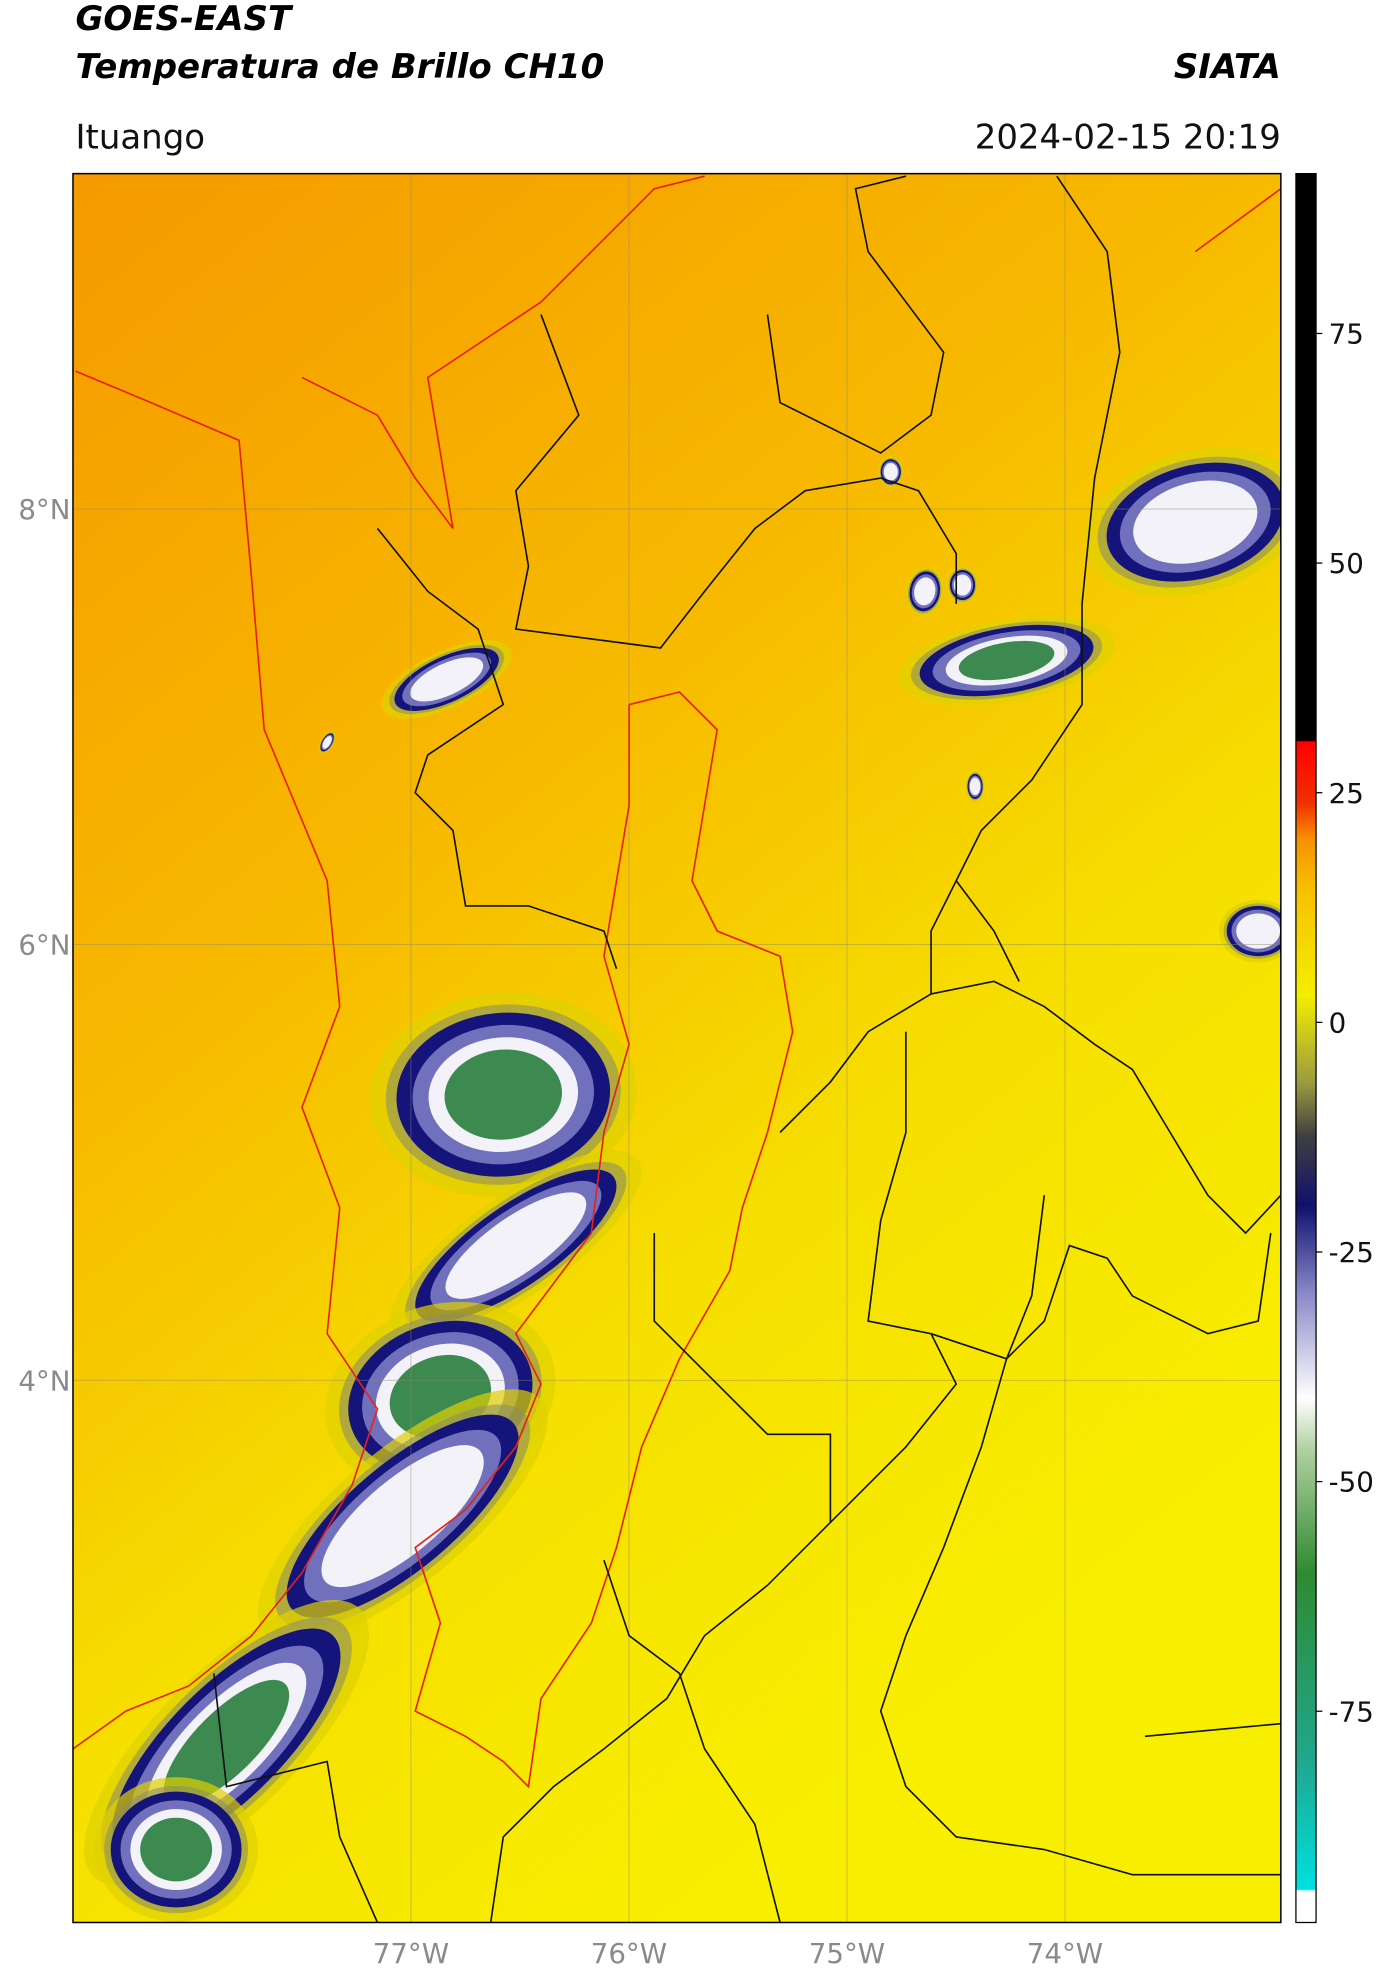 The width and height of the screenshot is (1384, 1981). Describe the element at coordinates (629, 1953) in the screenshot. I see `lon-tick-label: 76°W` at that location.